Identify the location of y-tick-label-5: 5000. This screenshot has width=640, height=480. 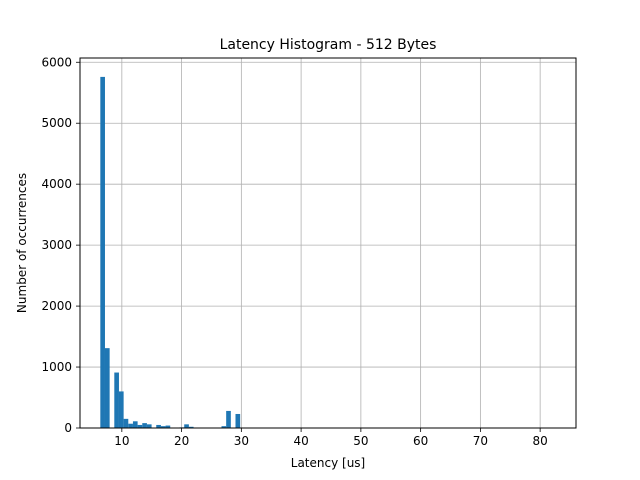
(56, 123).